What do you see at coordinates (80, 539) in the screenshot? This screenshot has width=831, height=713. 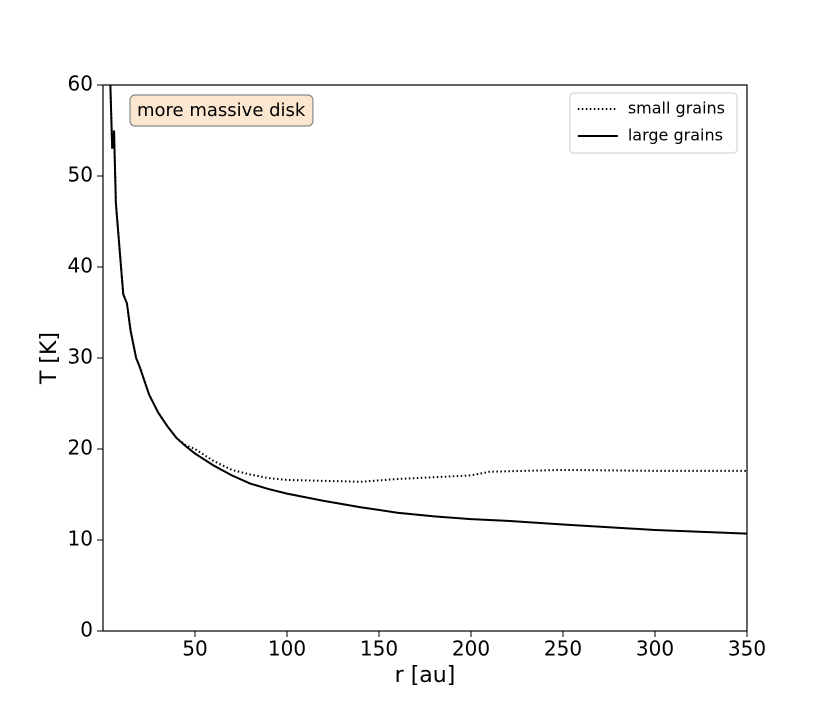 I see `y-tick-label: 10` at bounding box center [80, 539].